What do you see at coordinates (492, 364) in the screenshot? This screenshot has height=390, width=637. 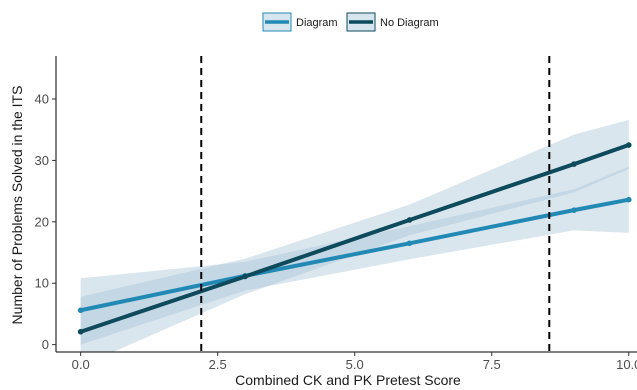 I see `x-tick-label: 7.5` at bounding box center [492, 364].